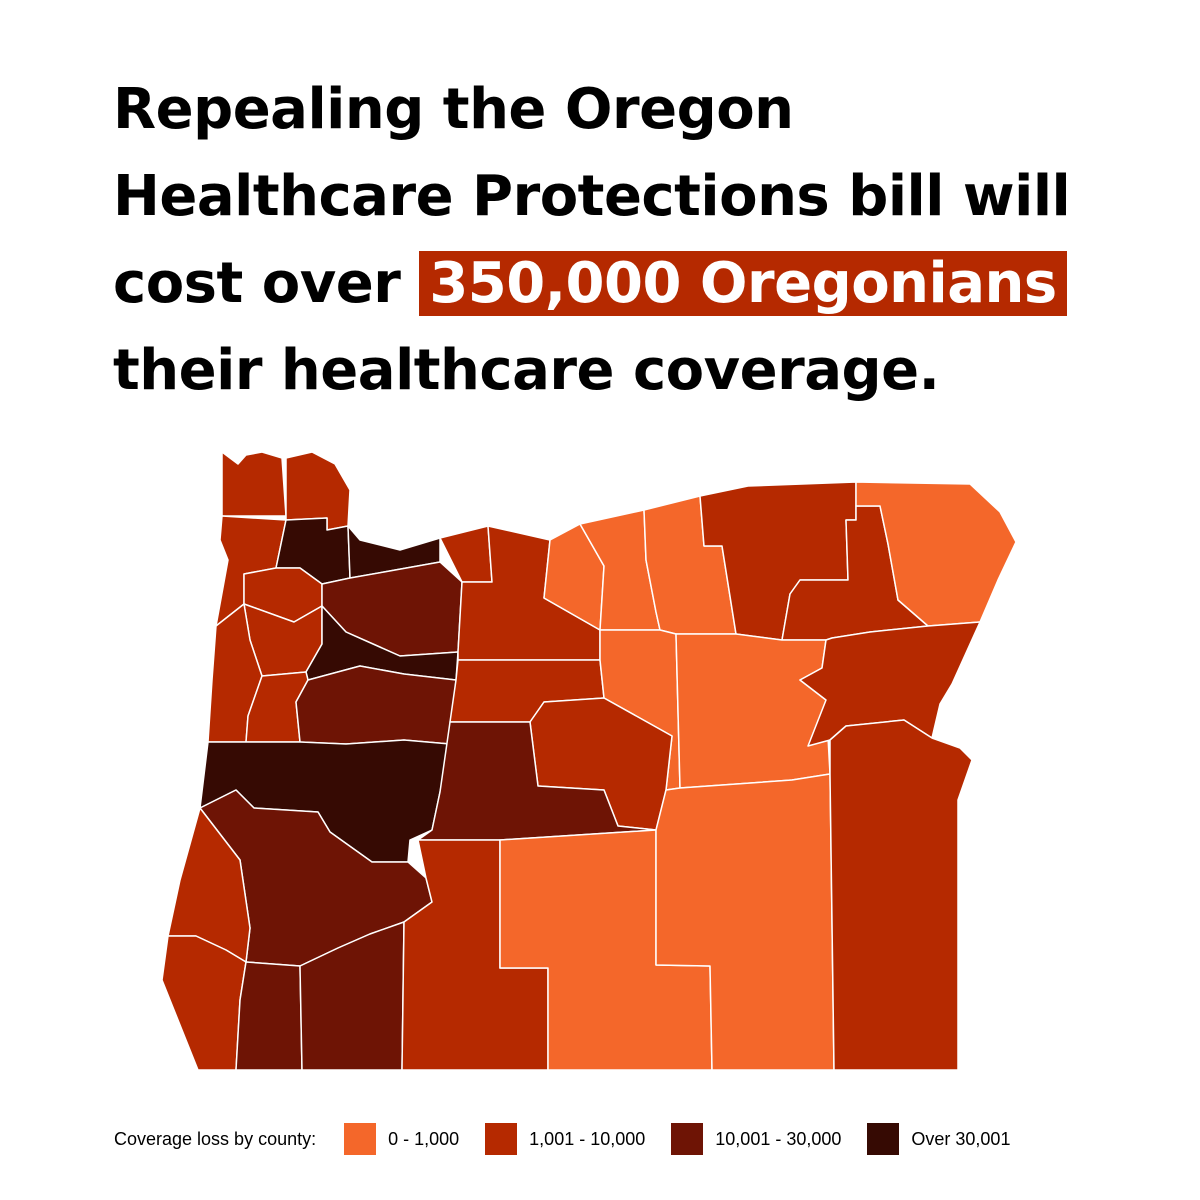  Describe the element at coordinates (687, 1139) in the screenshot. I see `legend-swatch-tier3` at that location.